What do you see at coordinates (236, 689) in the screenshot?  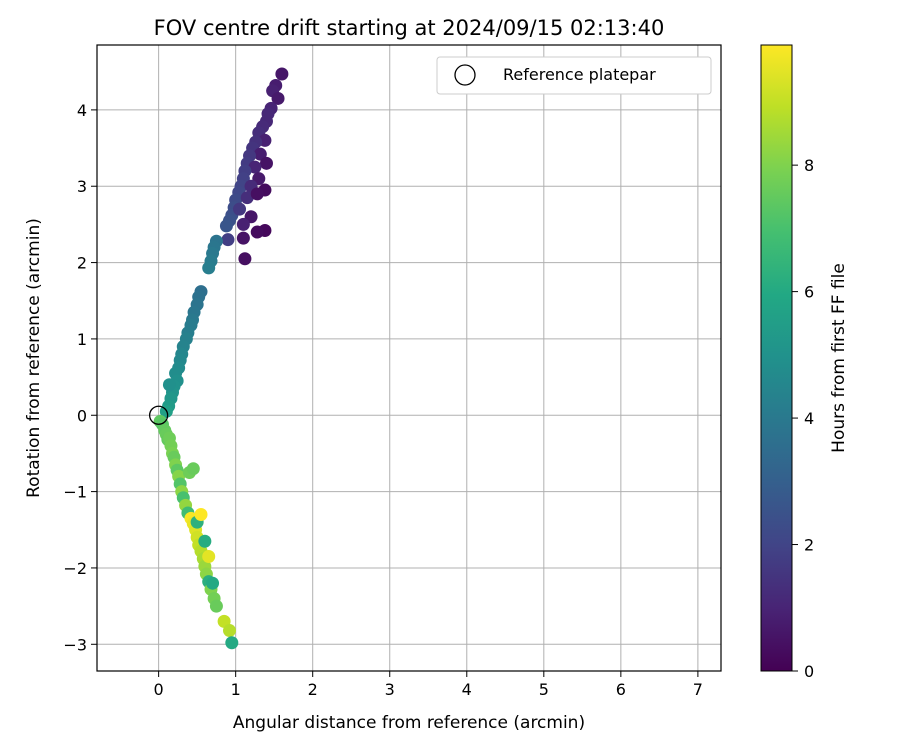 I see `x-tick-label: 1` at bounding box center [236, 689].